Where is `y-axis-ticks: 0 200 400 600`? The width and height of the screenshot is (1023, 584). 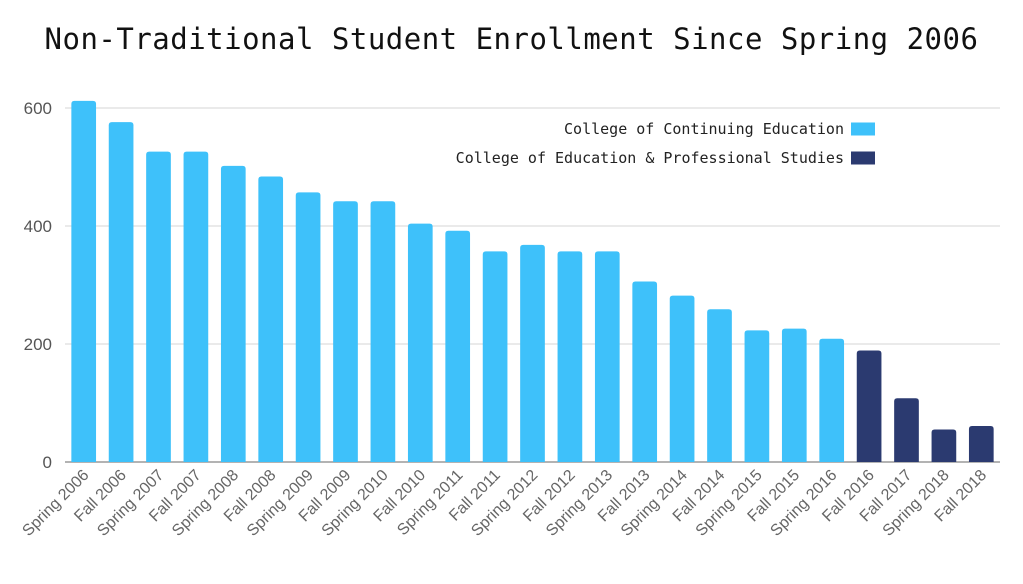 y-axis-ticks: 0 200 400 600 is located at coordinates (38, 285).